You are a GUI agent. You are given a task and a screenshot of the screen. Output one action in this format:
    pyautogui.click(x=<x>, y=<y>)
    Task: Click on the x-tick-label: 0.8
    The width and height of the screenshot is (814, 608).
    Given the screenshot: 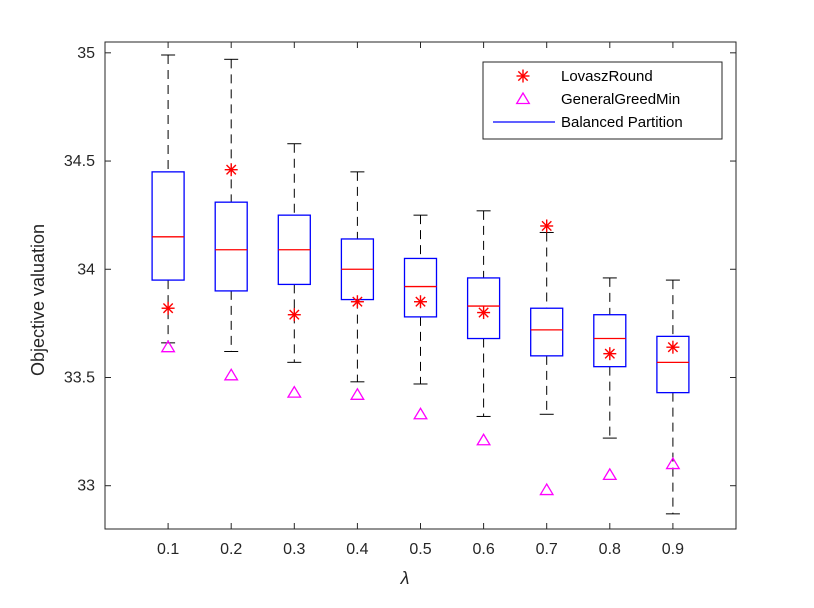 What is the action you would take?
    pyautogui.click(x=610, y=549)
    